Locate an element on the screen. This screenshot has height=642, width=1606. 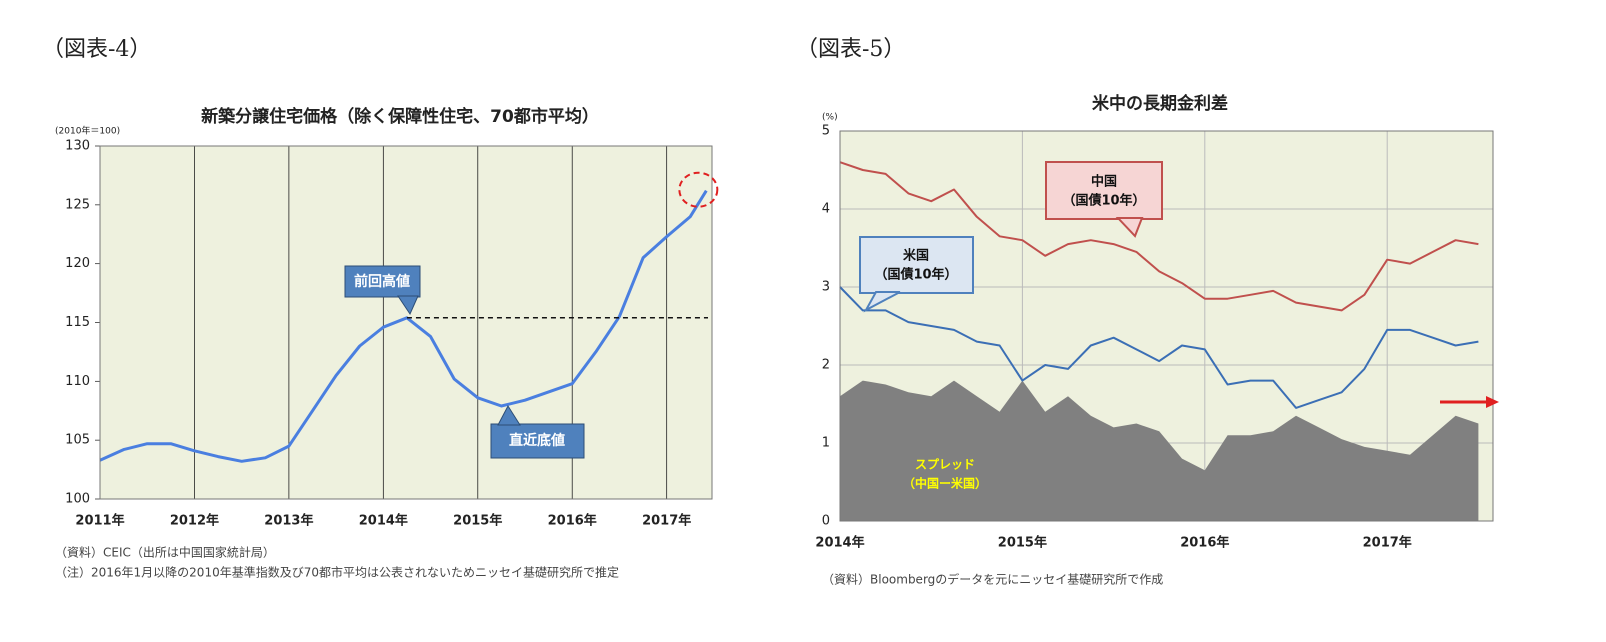
callout-text: 前回高値 is located at coordinates (382, 281).